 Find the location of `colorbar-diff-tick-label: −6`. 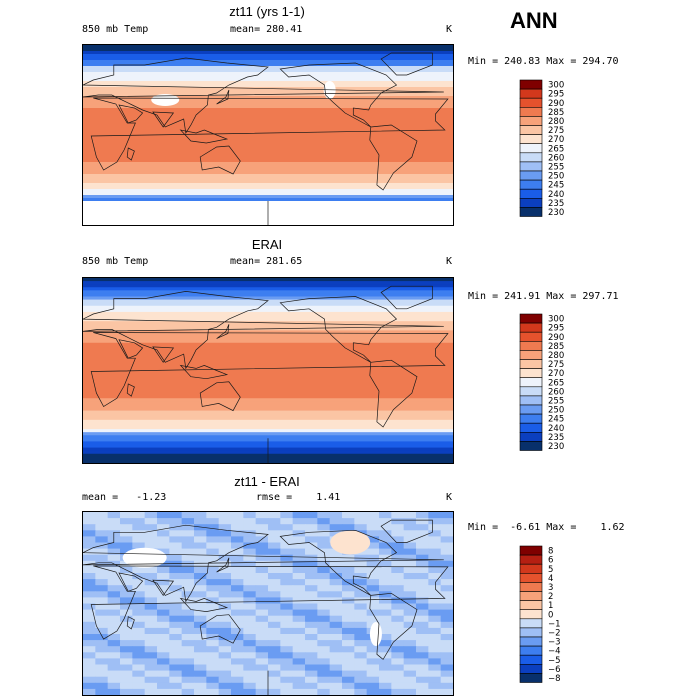

colorbar-diff-tick-label: −6 is located at coordinates (554, 670).